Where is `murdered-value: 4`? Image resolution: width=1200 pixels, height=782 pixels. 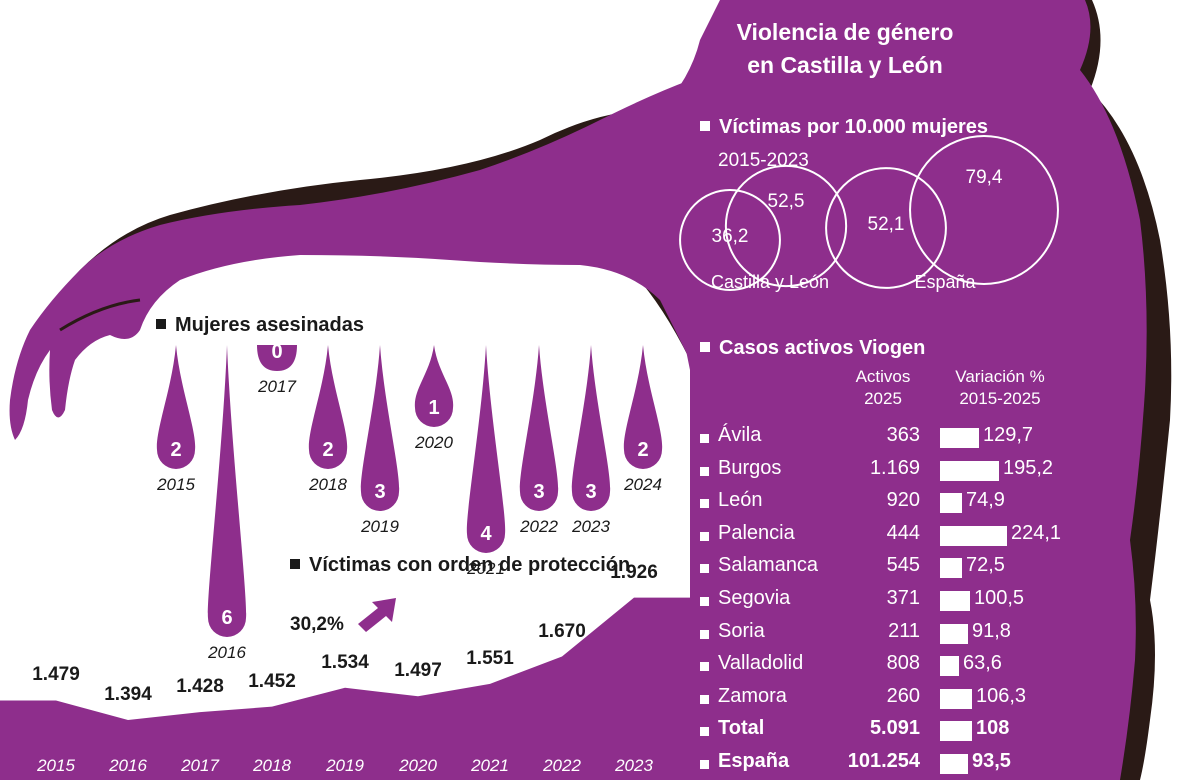 murdered-value: 4 is located at coordinates (486, 534).